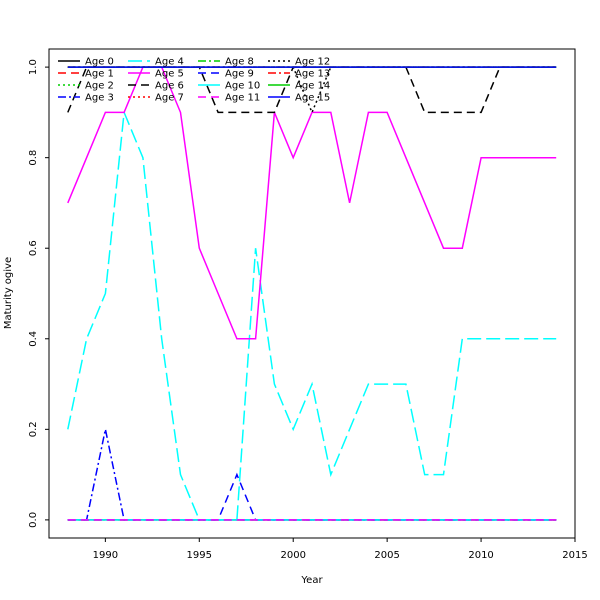 This screenshot has width=600, height=600. Describe the element at coordinates (33, 520) in the screenshot. I see `y-tick-label: 0.0` at that location.